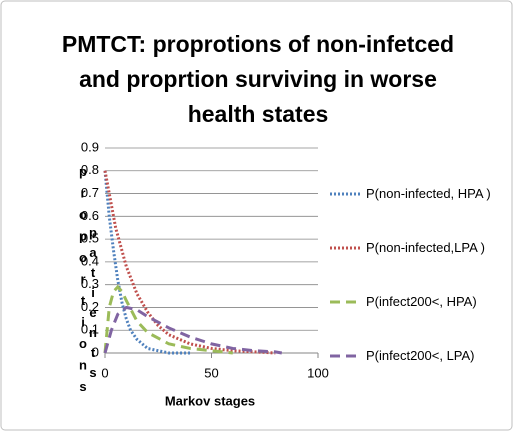 Image resolution: width=514 pixels, height=432 pixels. Describe the element at coordinates (318, 372) in the screenshot. I see `x-tick-label: 100` at that location.